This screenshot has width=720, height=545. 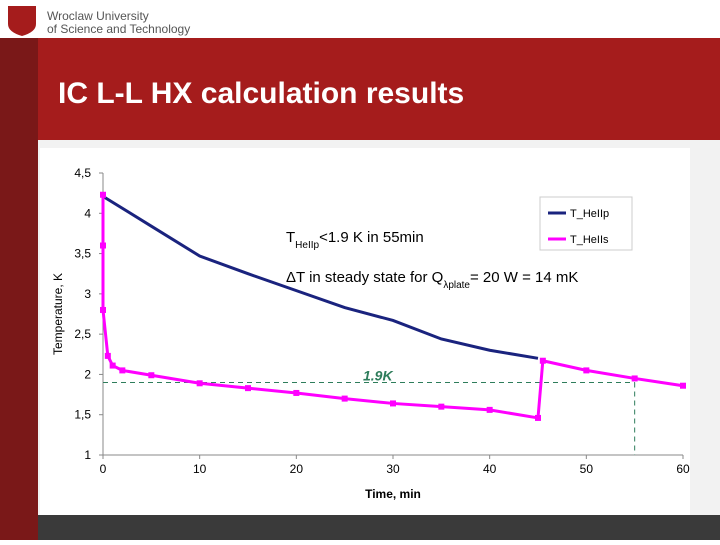 I want to click on x-tick-label: 30, so click(x=393, y=469).